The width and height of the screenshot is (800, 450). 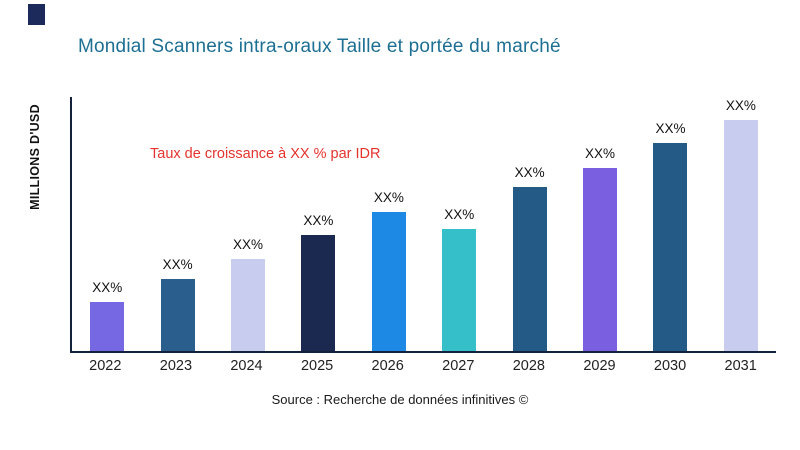 What do you see at coordinates (317, 366) in the screenshot?
I see `x-tick-label: 2025` at bounding box center [317, 366].